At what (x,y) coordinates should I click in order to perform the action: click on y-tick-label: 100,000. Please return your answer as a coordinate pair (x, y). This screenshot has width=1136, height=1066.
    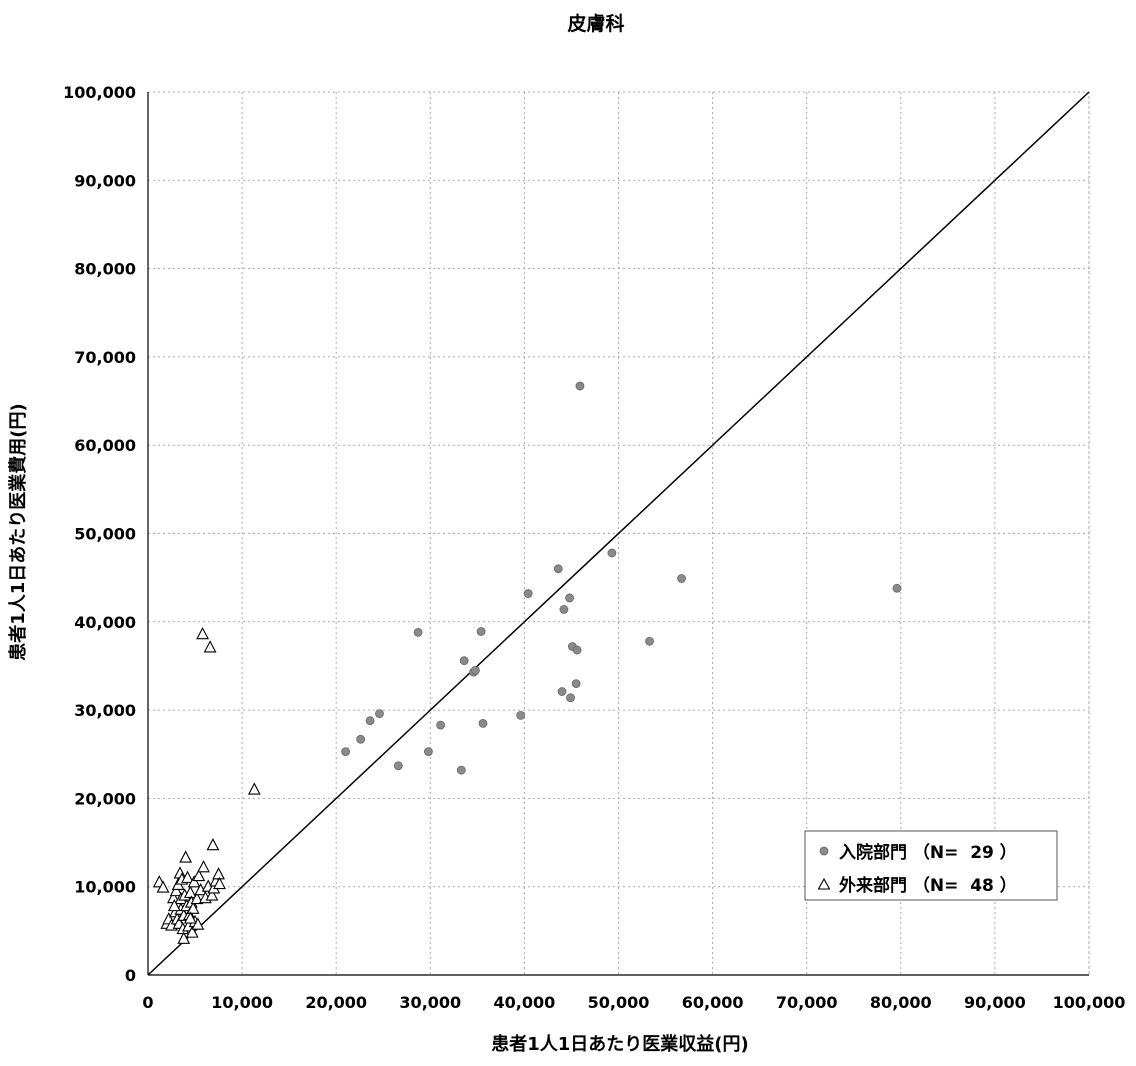
    Looking at the image, I should click on (99, 92).